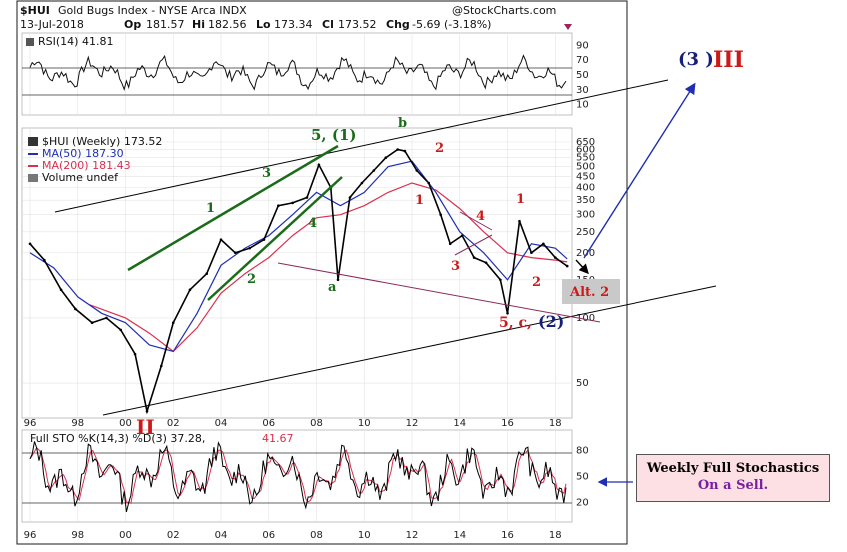  I want to click on high-value: 182.56, so click(227, 24).